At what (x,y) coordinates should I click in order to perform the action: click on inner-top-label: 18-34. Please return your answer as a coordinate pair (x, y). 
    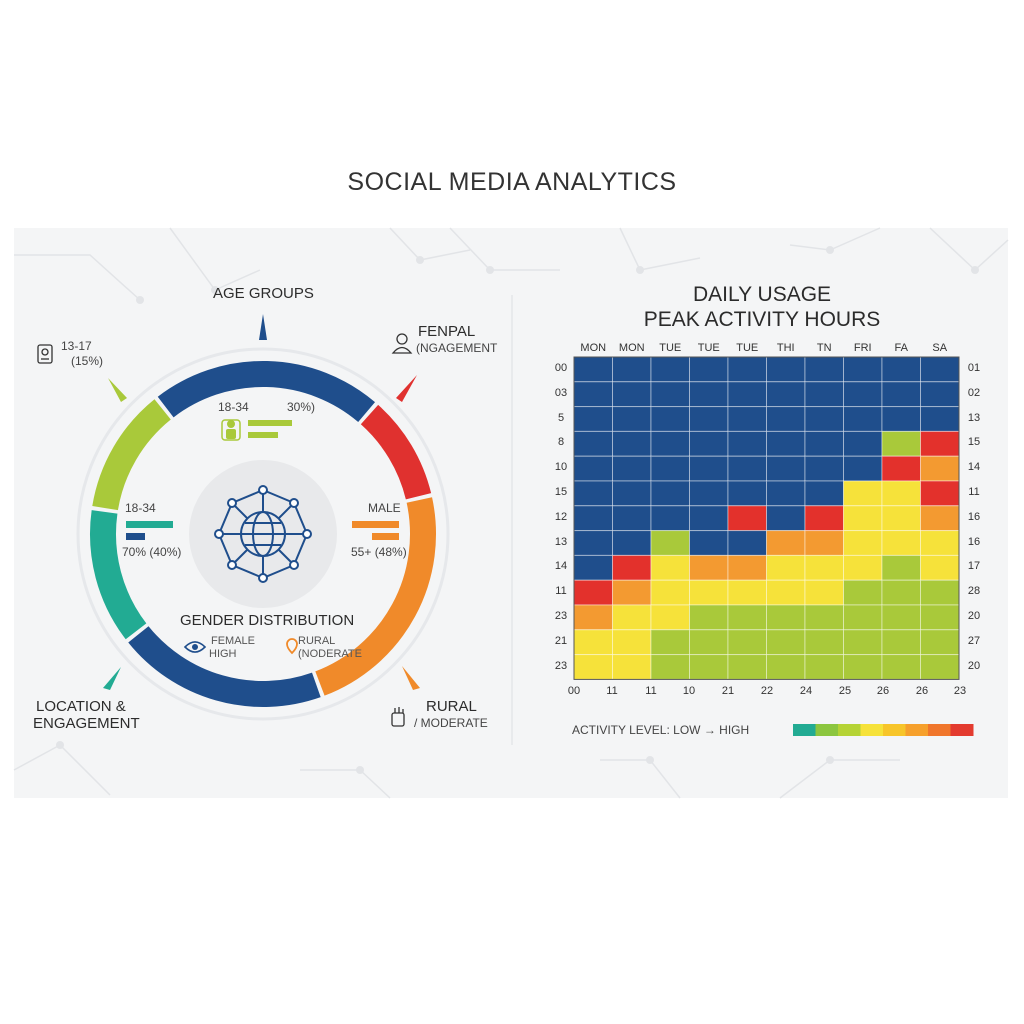
    Looking at the image, I should click on (233, 407).